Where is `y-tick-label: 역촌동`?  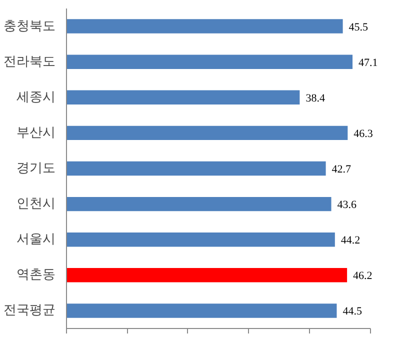 y-tick-label: 역촌동 is located at coordinates (36, 275).